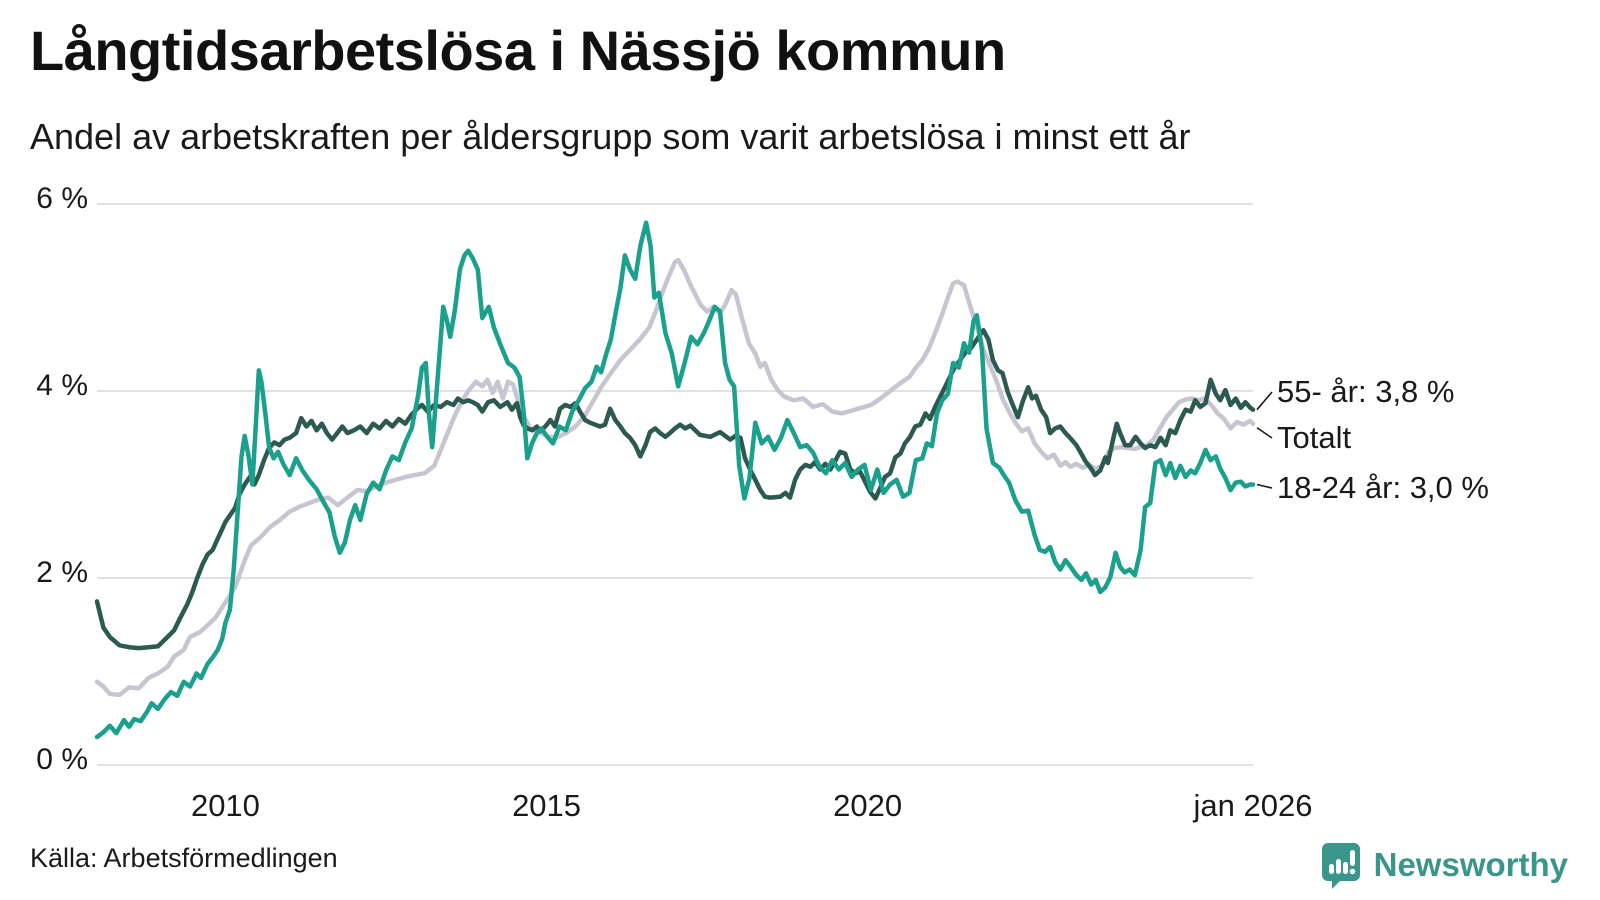 Image resolution: width=1600 pixels, height=900 pixels. Describe the element at coordinates (62, 198) in the screenshot. I see `y-tick-label-6: 6 %` at that location.